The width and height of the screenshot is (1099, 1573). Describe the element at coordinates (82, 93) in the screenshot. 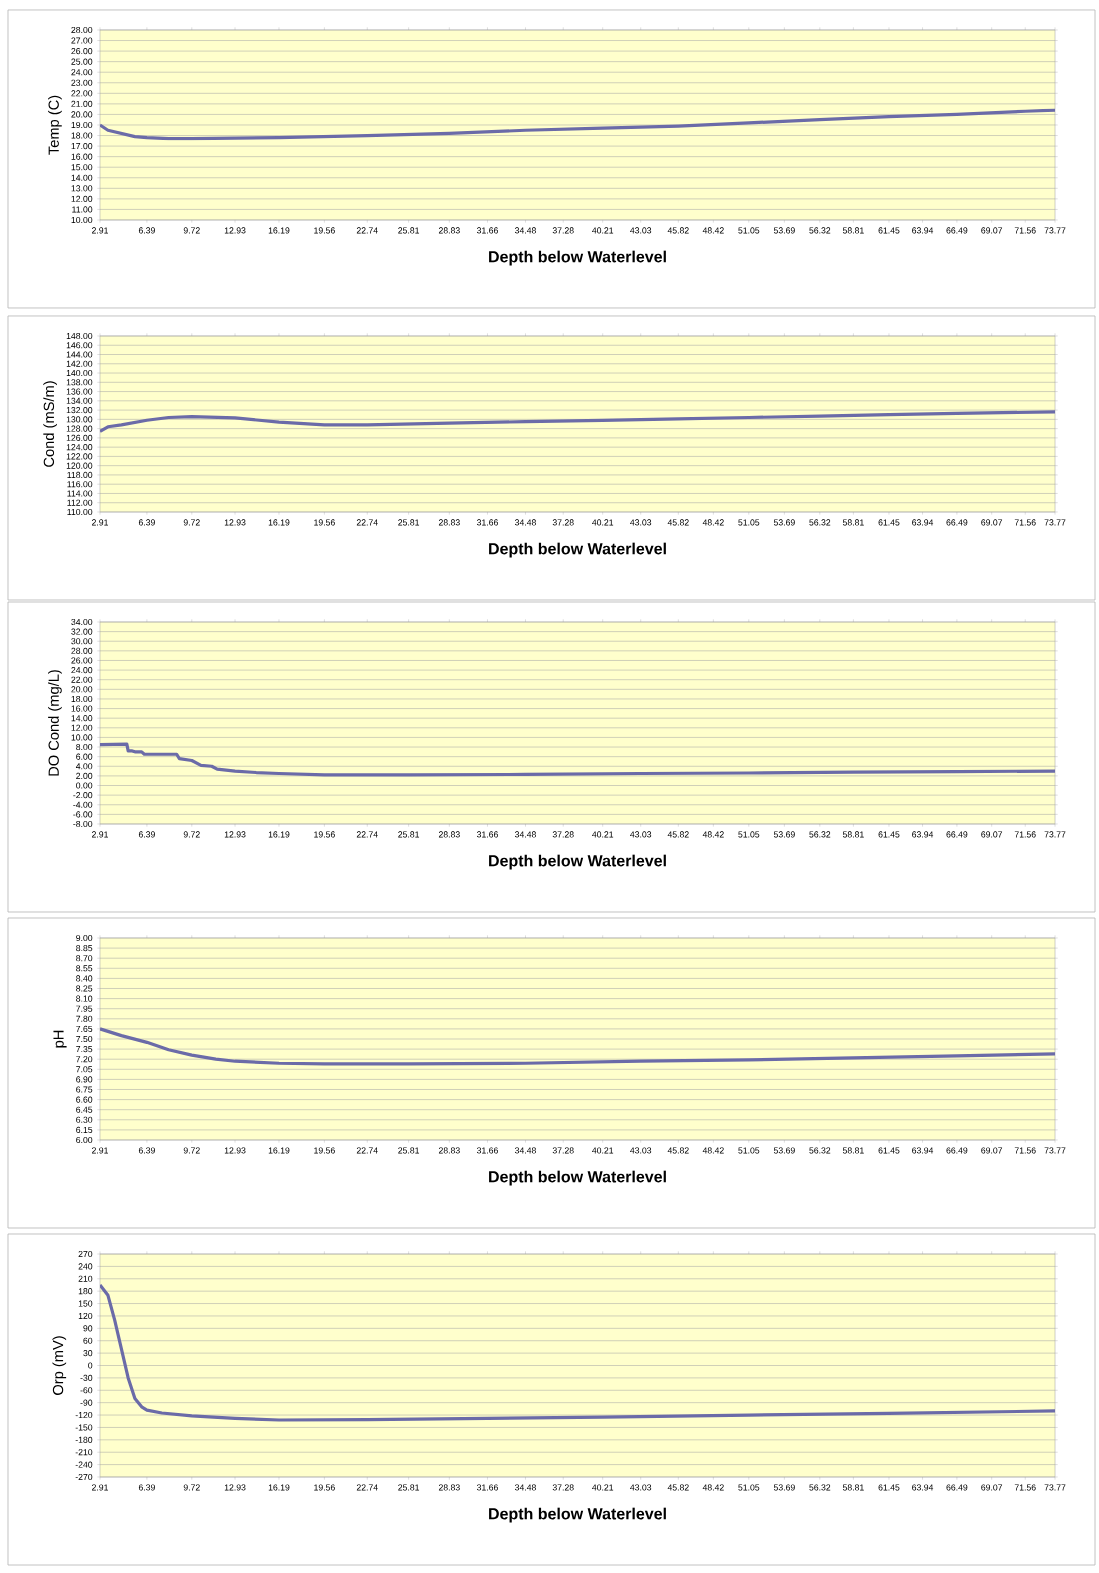

I see `y-tick-label: 22.00` at that location.